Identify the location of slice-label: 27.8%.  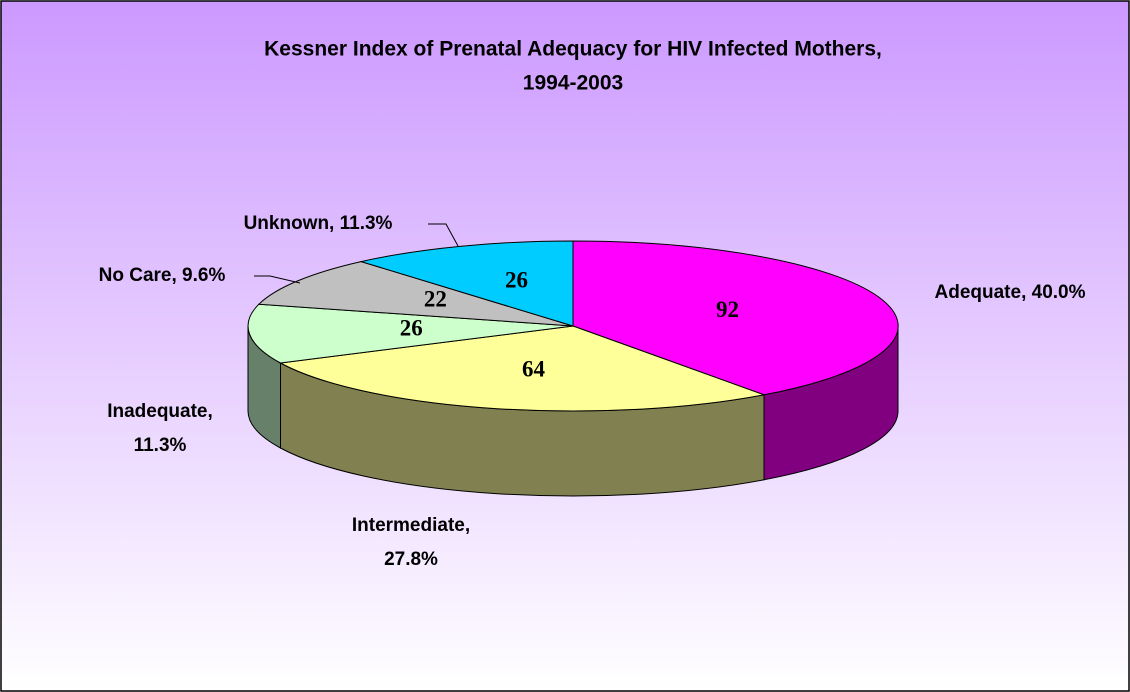
(411, 559).